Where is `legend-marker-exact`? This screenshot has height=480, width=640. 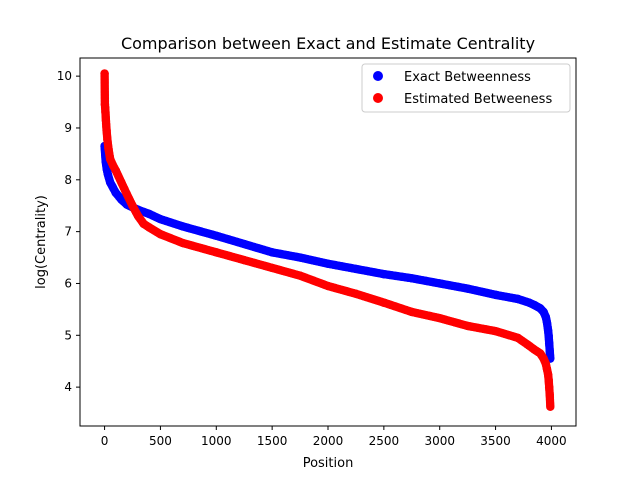 legend-marker-exact is located at coordinates (378, 76).